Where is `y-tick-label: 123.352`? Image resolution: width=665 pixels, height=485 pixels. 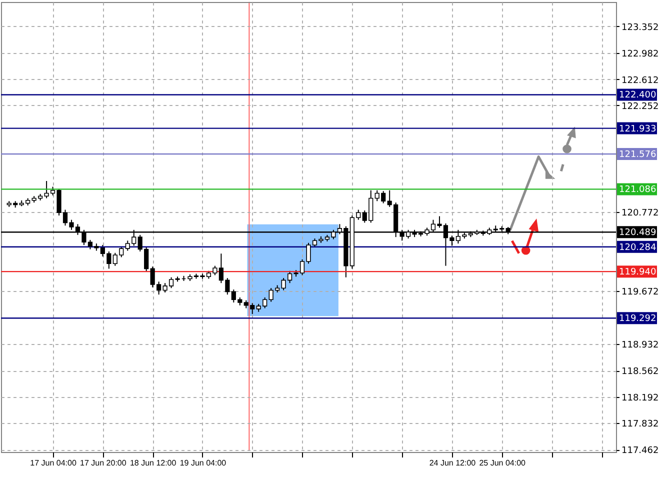
y-tick-label: 123.352 is located at coordinates (640, 27).